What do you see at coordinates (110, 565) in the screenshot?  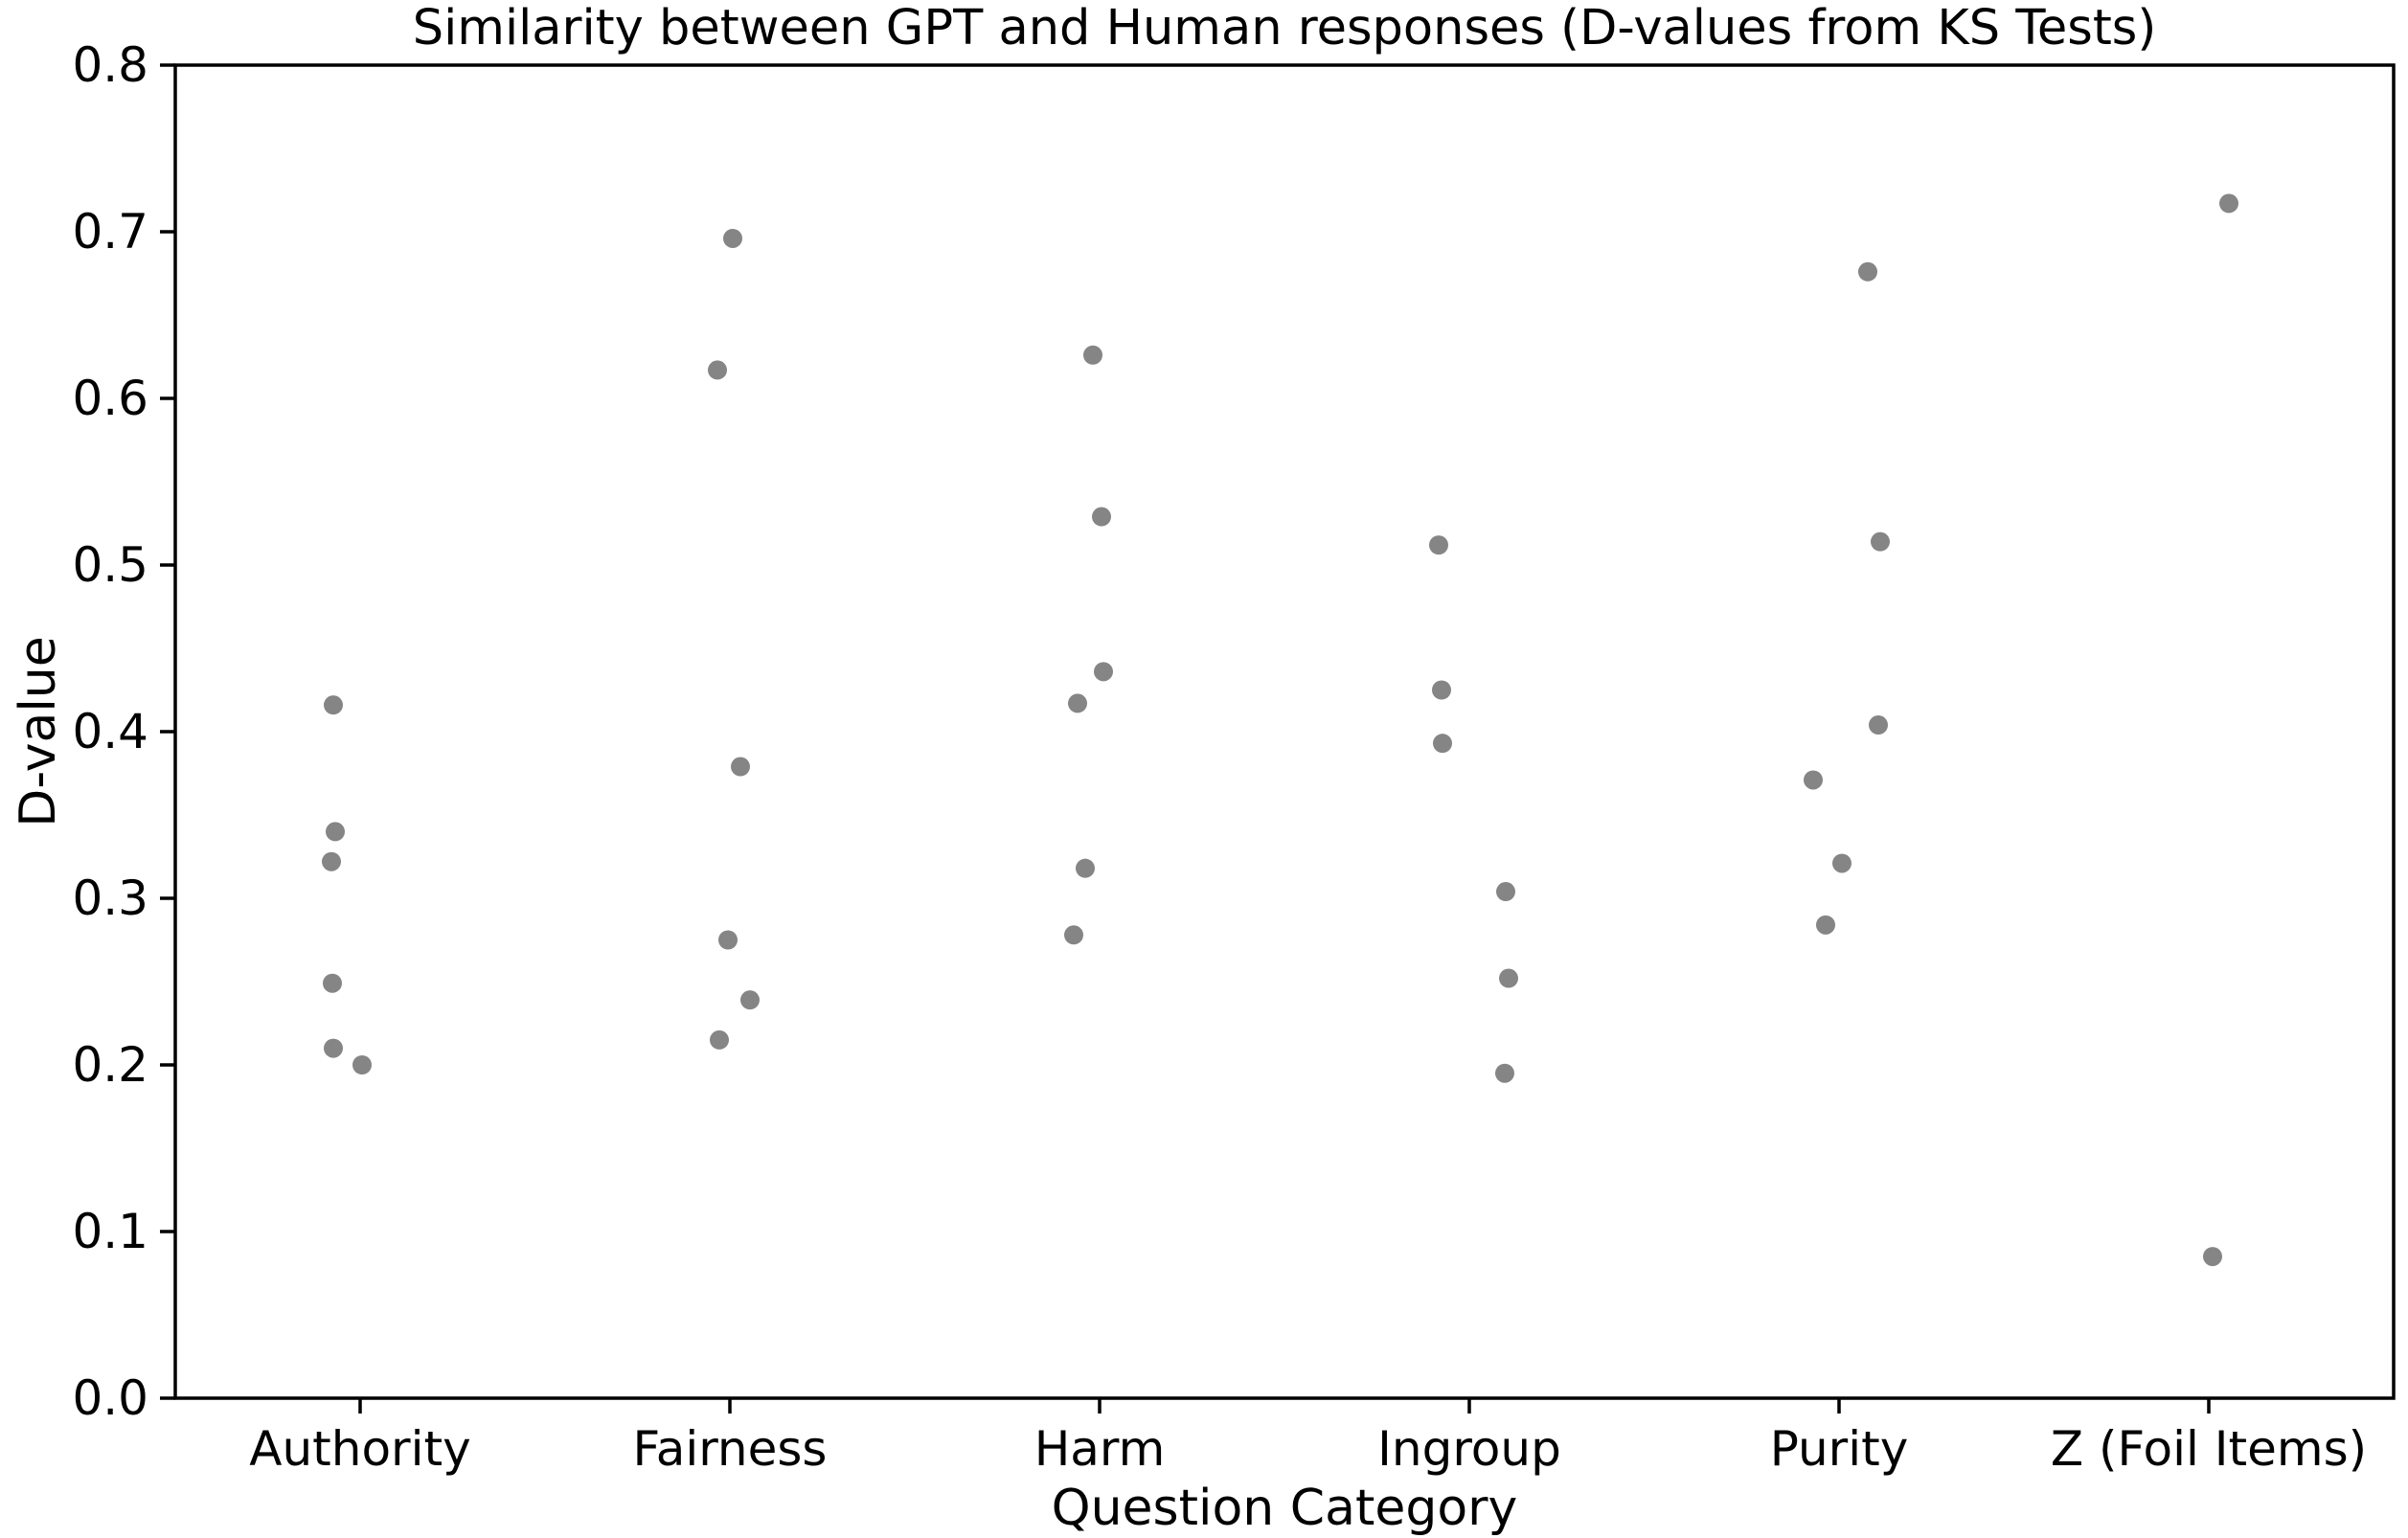 I see `y-tick-label: 0.5` at bounding box center [110, 565].